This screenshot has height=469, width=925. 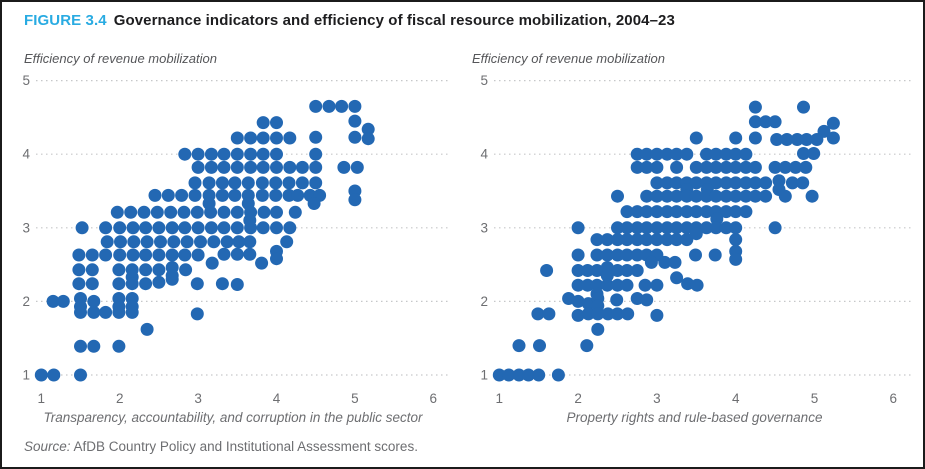 What do you see at coordinates (484, 154) in the screenshot?
I see `y-tick-label: 4` at bounding box center [484, 154].